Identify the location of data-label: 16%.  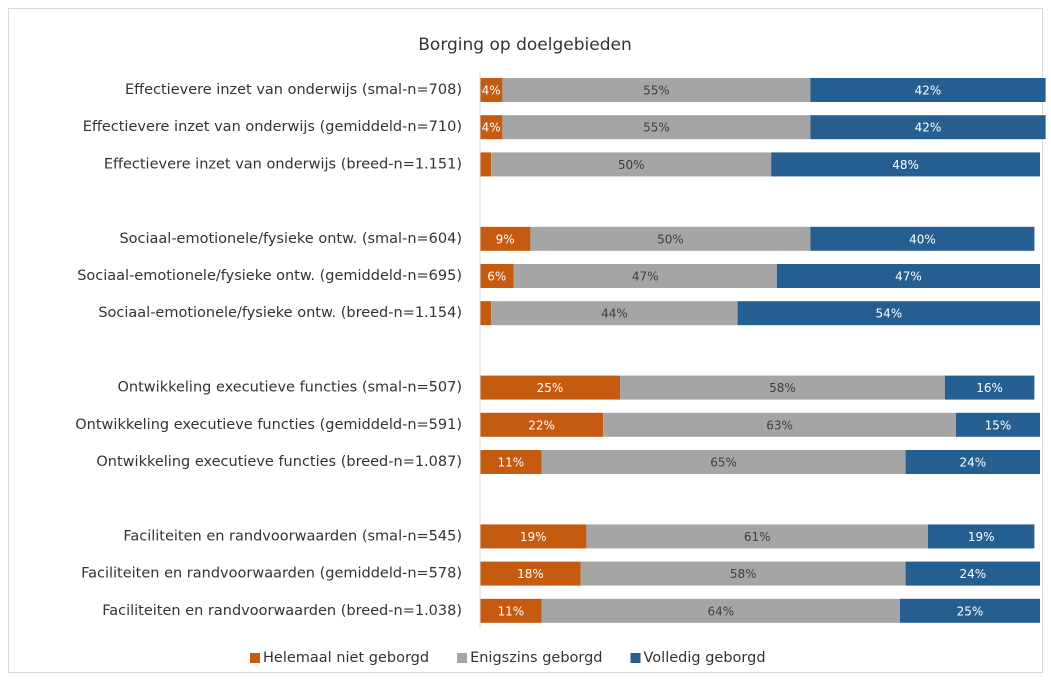
(989, 388).